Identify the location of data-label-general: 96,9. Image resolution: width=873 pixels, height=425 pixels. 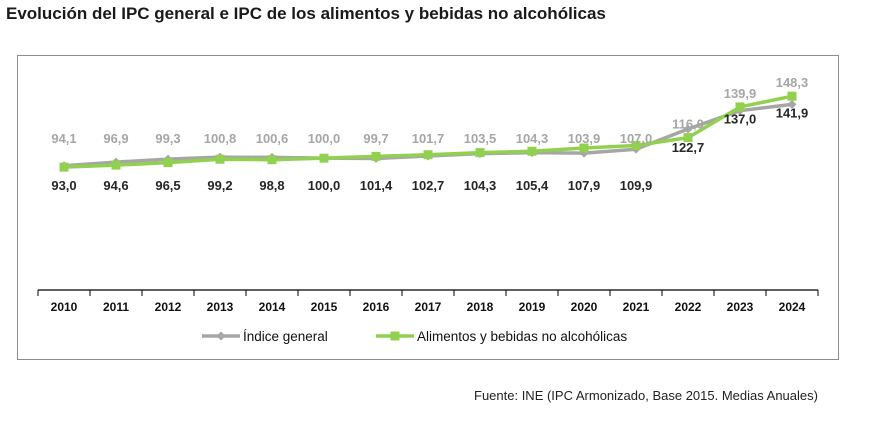
(115, 138).